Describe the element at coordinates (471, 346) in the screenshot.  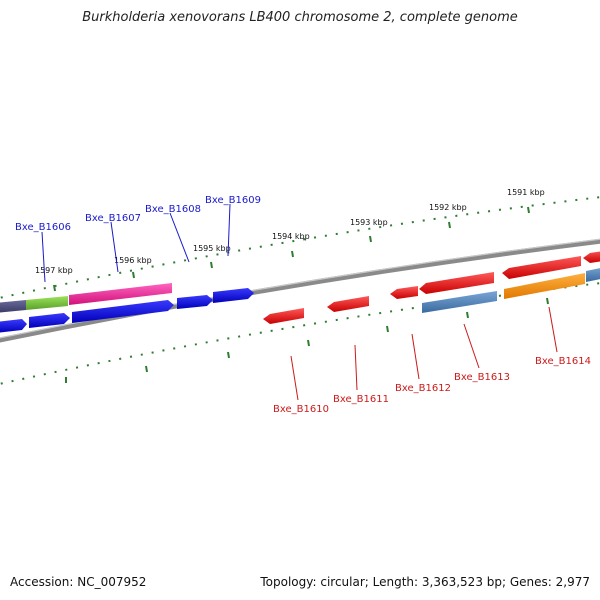
I see `leader-bxe-b1613` at that location.